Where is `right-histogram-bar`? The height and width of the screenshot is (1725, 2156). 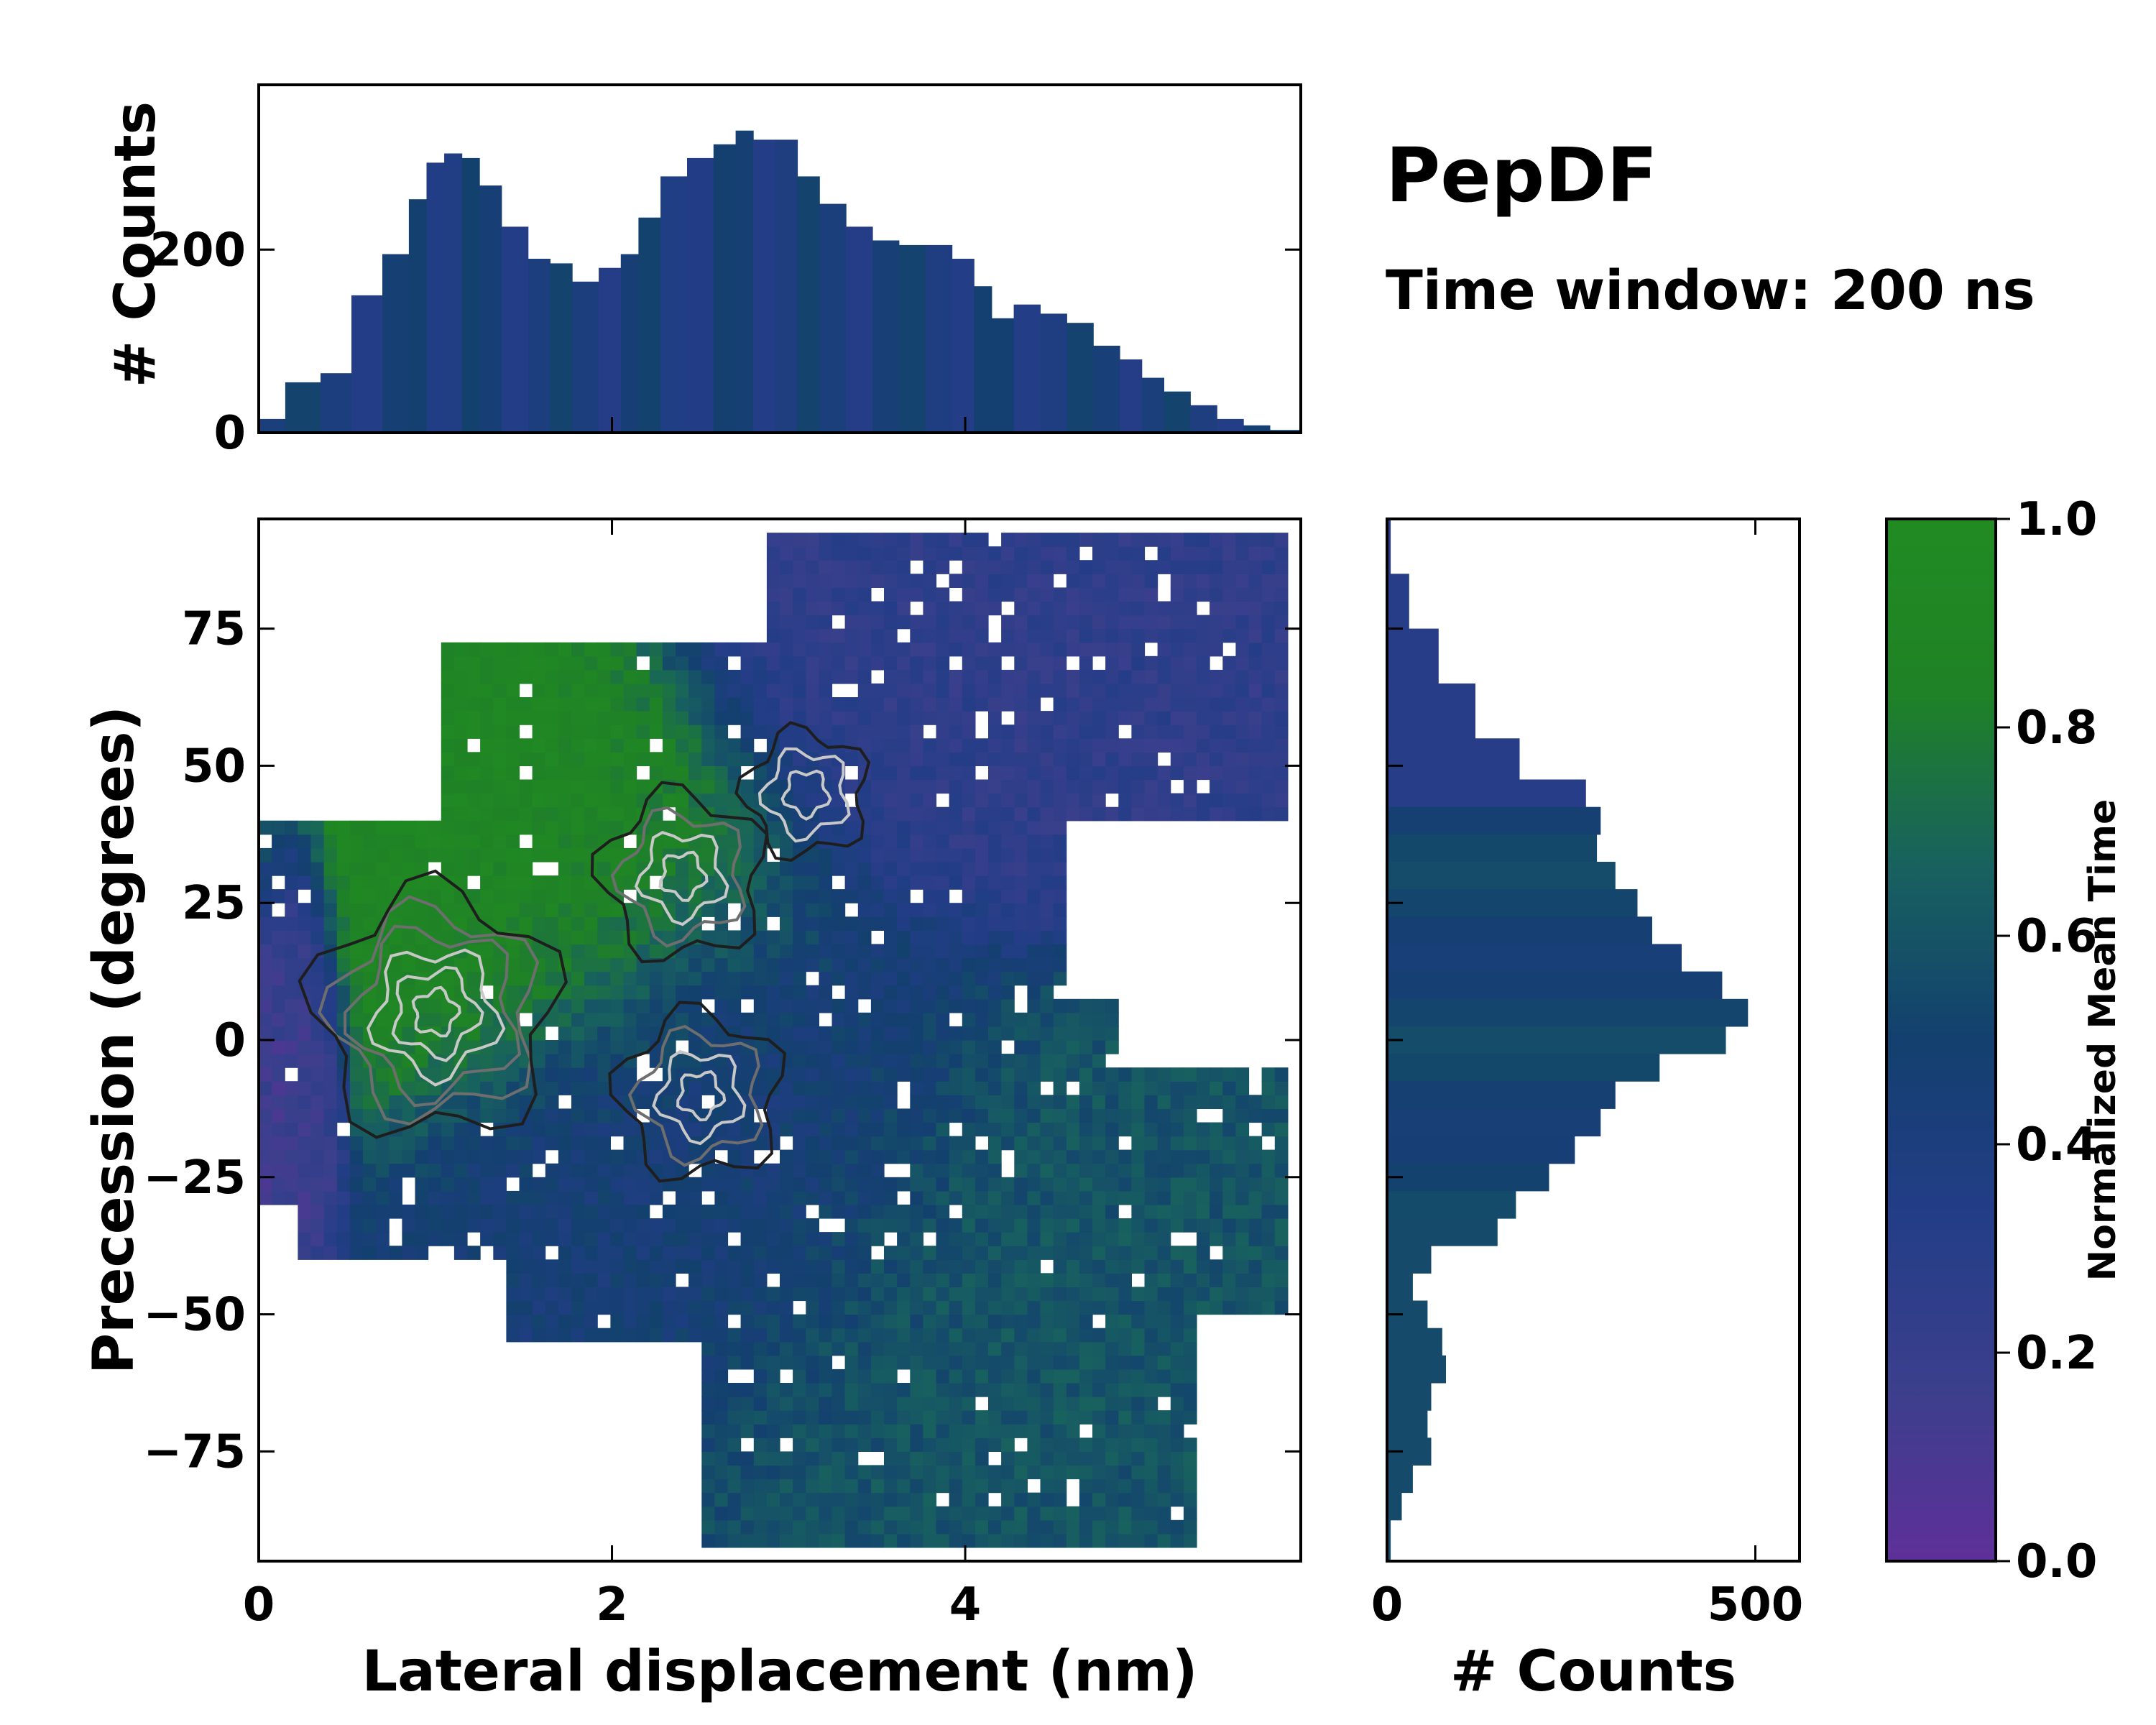
right-histogram-bar is located at coordinates (1512, 903).